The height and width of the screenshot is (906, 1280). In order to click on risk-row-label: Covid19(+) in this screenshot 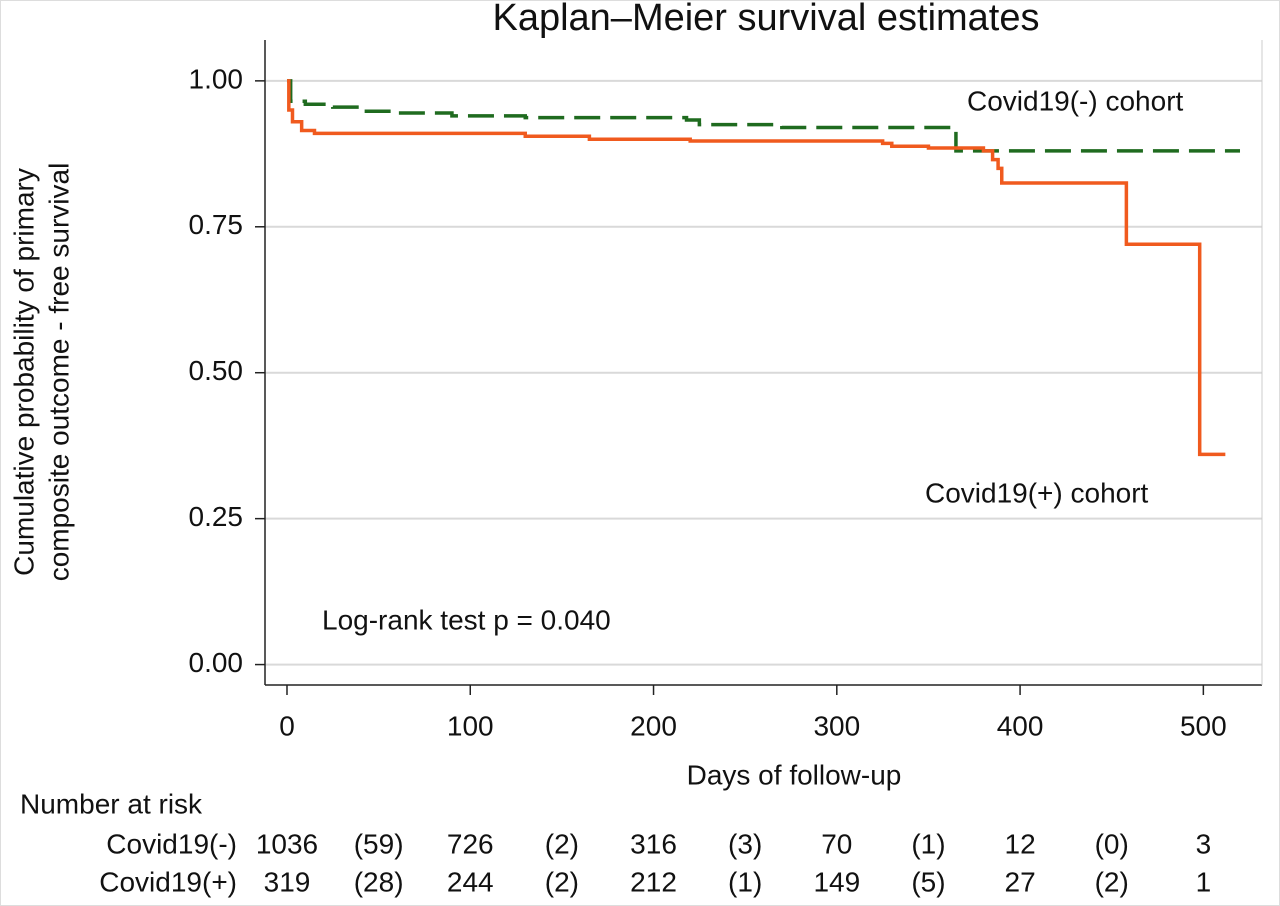, I will do `click(168, 881)`.